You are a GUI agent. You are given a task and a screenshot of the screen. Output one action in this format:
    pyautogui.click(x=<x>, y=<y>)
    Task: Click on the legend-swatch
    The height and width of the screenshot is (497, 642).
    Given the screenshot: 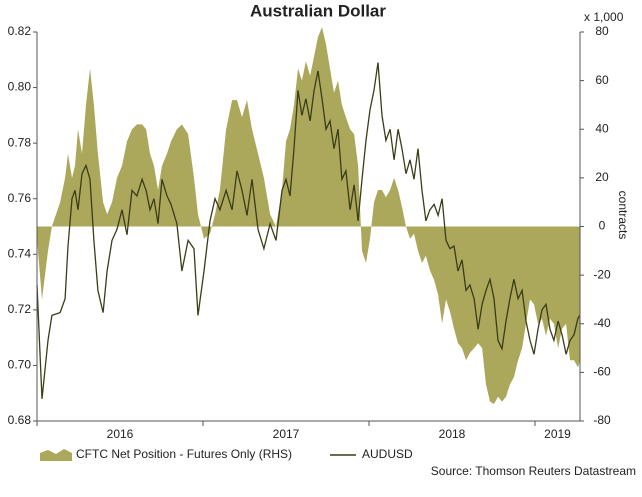 What is the action you would take?
    pyautogui.click(x=56, y=455)
    